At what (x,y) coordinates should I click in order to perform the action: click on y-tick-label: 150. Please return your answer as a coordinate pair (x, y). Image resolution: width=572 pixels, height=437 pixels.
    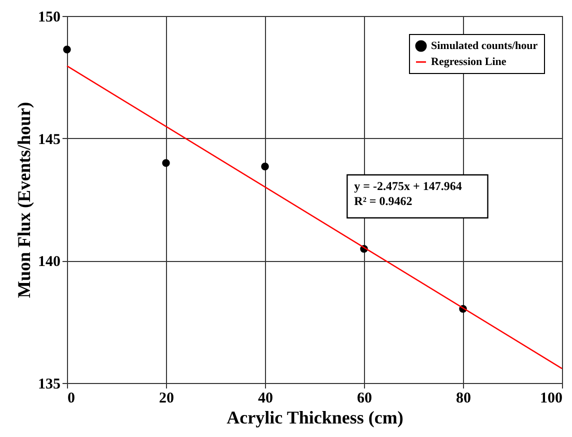
    Looking at the image, I should click on (49, 18).